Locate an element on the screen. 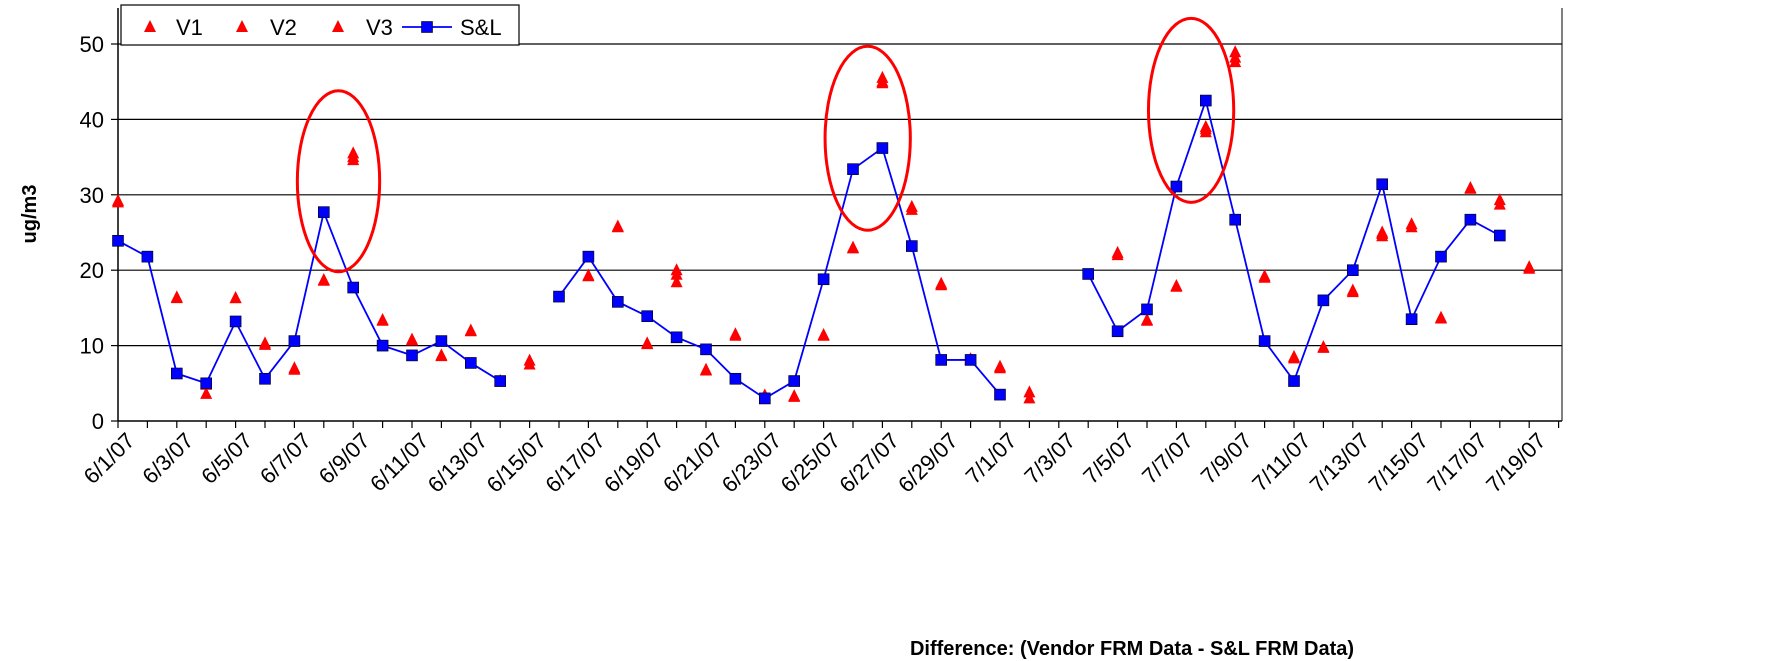 This screenshot has width=1789, height=661. x-tick-label: 6/19/07 is located at coordinates (634, 463).